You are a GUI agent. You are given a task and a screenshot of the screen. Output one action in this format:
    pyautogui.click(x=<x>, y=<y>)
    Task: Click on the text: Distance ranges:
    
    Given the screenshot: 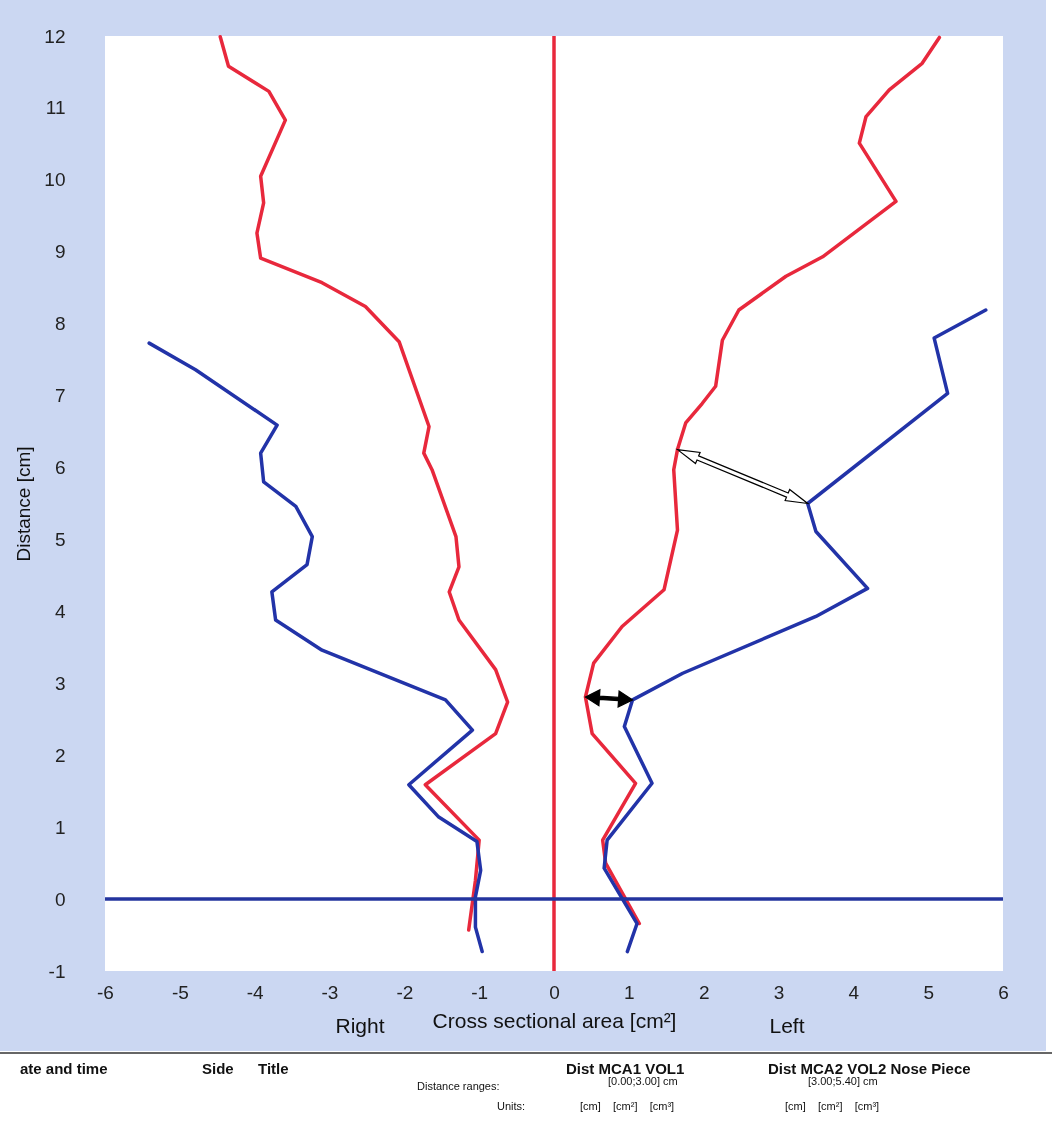 What is the action you would take?
    pyautogui.click(x=458, y=1086)
    